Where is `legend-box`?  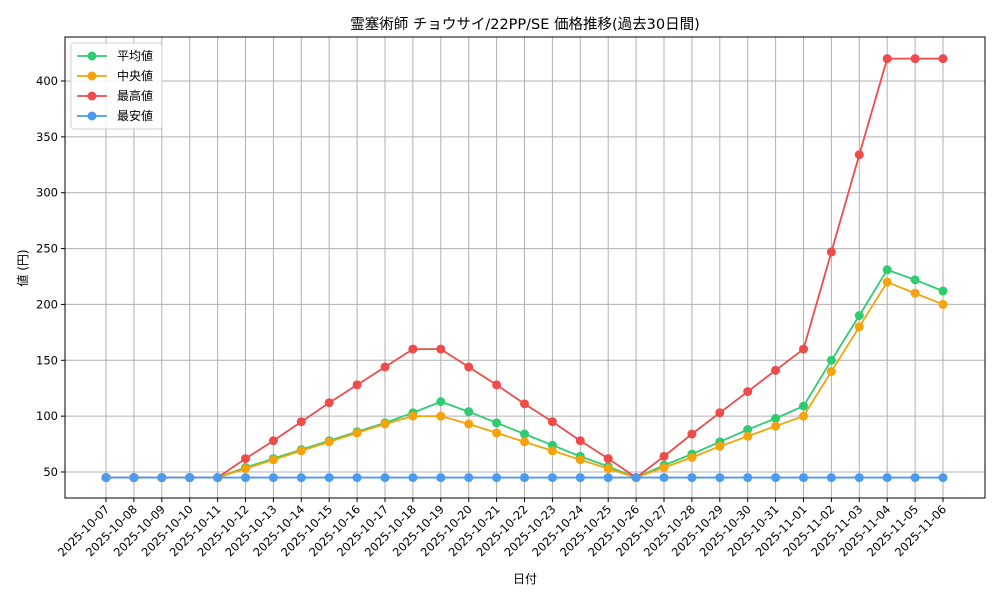 legend-box is located at coordinates (116, 86).